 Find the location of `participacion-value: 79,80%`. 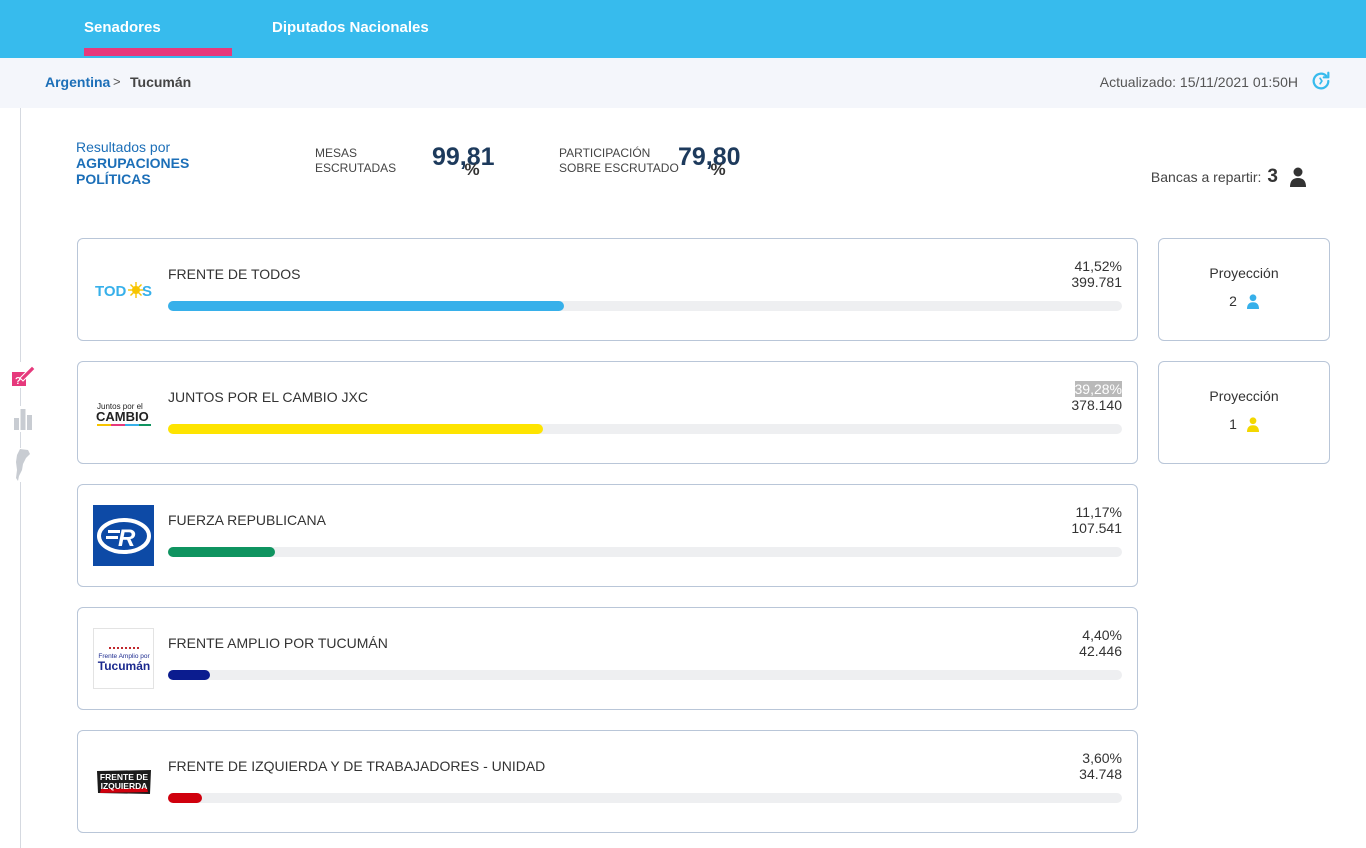

participacion-value: 79,80% is located at coordinates (709, 160).